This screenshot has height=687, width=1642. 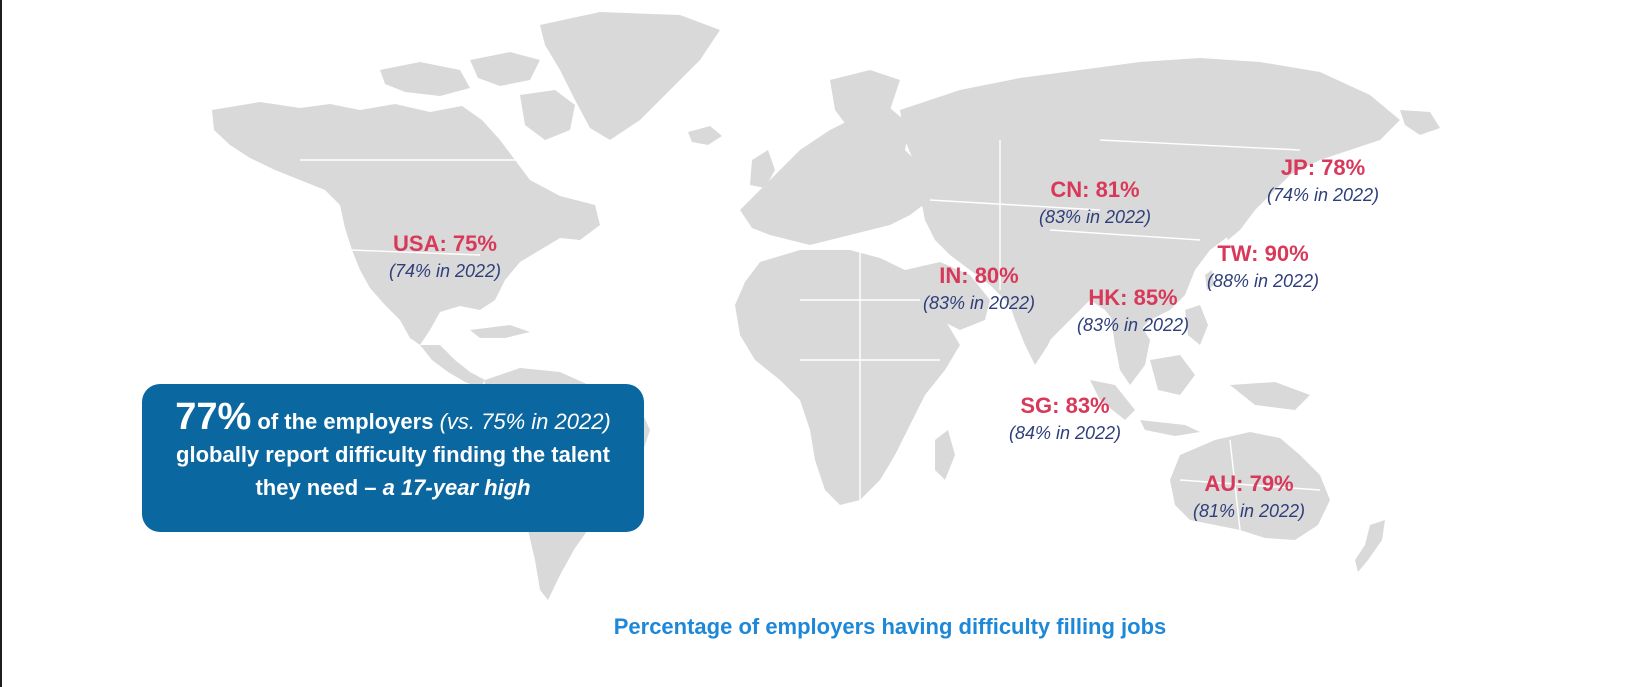 I want to click on indonesia-borneo, so click(x=1172, y=375).